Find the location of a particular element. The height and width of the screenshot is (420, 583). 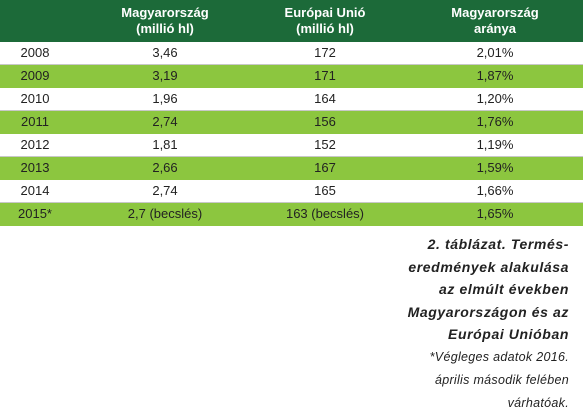

table-cell: 2009 is located at coordinates (35, 75).